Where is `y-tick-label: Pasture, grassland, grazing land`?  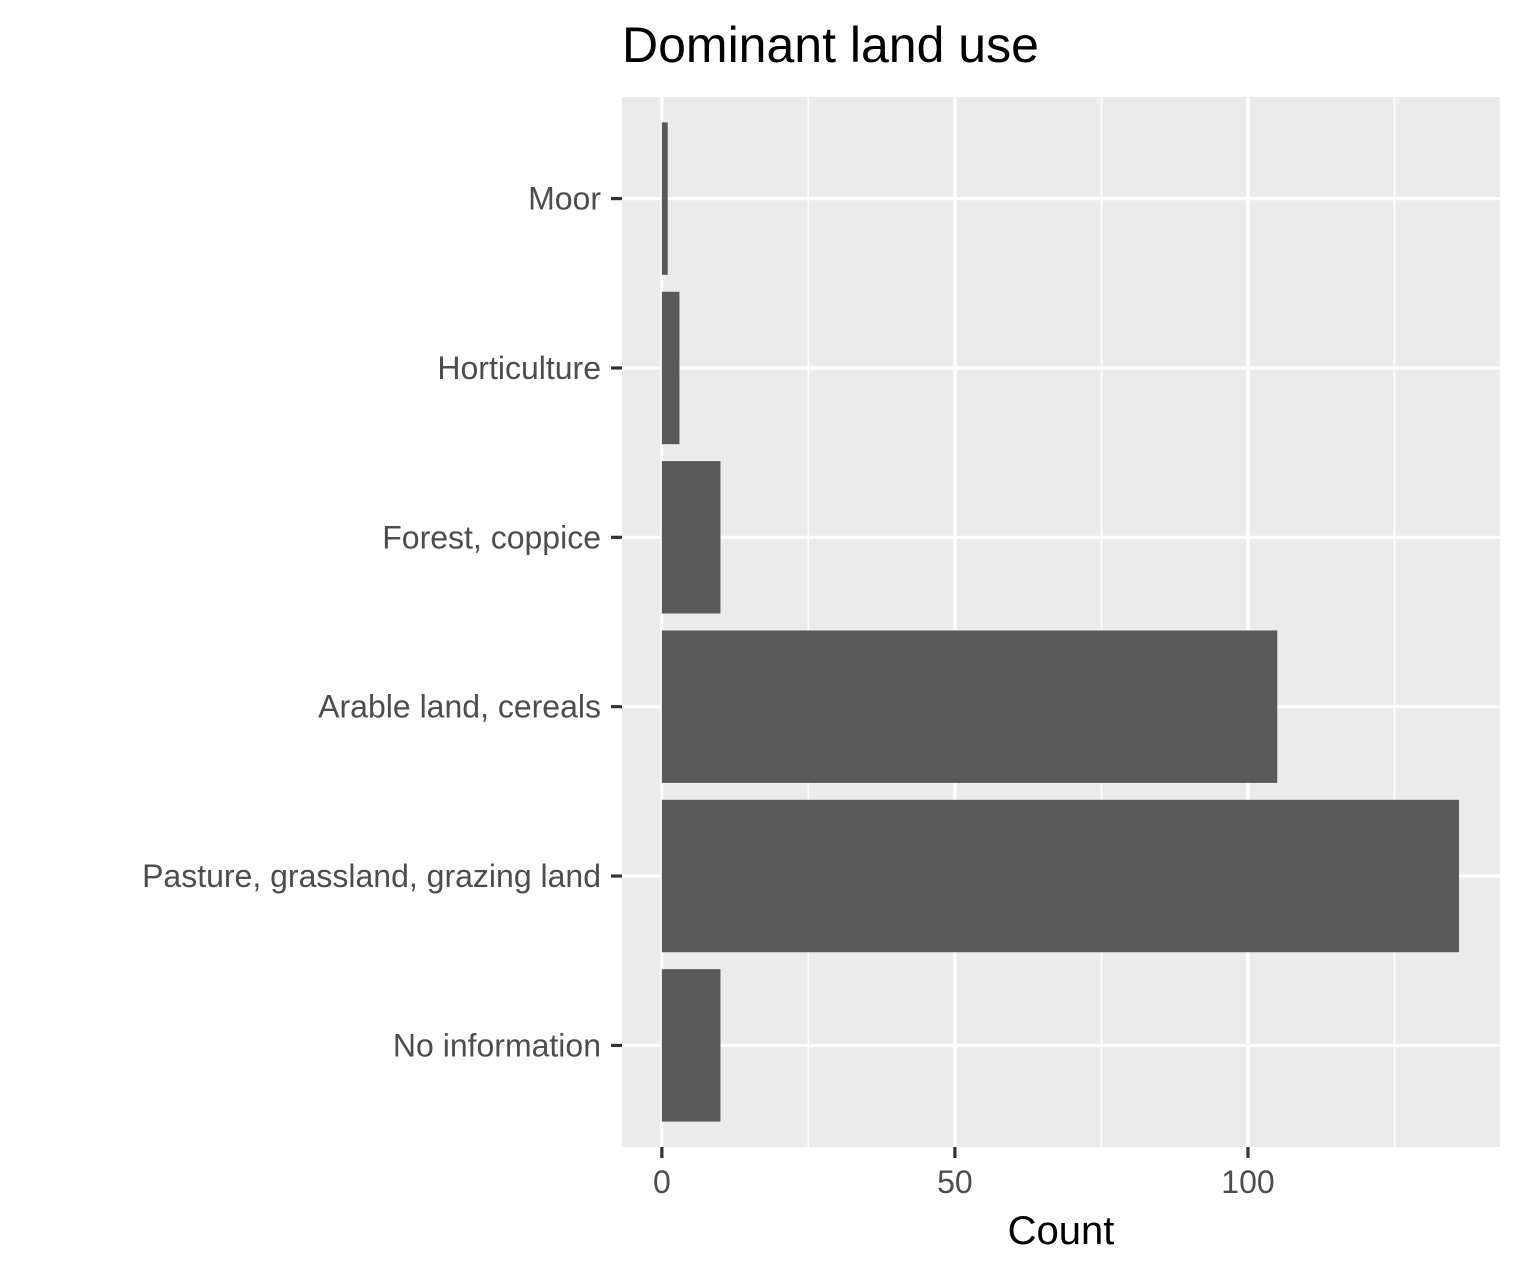 y-tick-label: Pasture, grassland, grazing land is located at coordinates (371, 876).